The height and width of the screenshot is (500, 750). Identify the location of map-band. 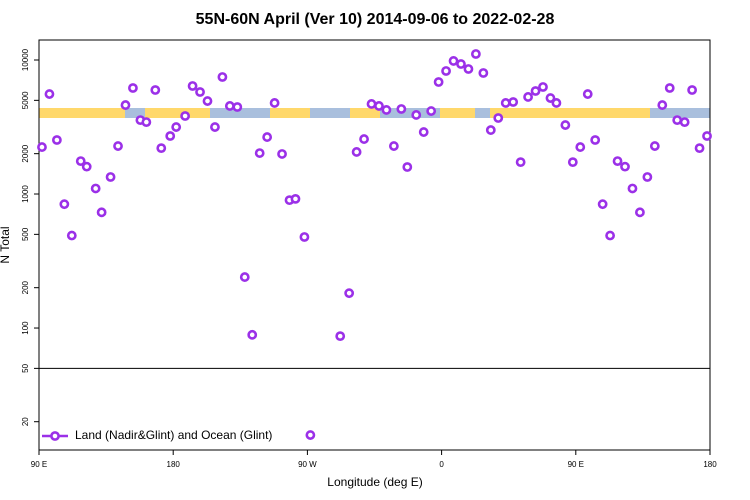
(374, 113).